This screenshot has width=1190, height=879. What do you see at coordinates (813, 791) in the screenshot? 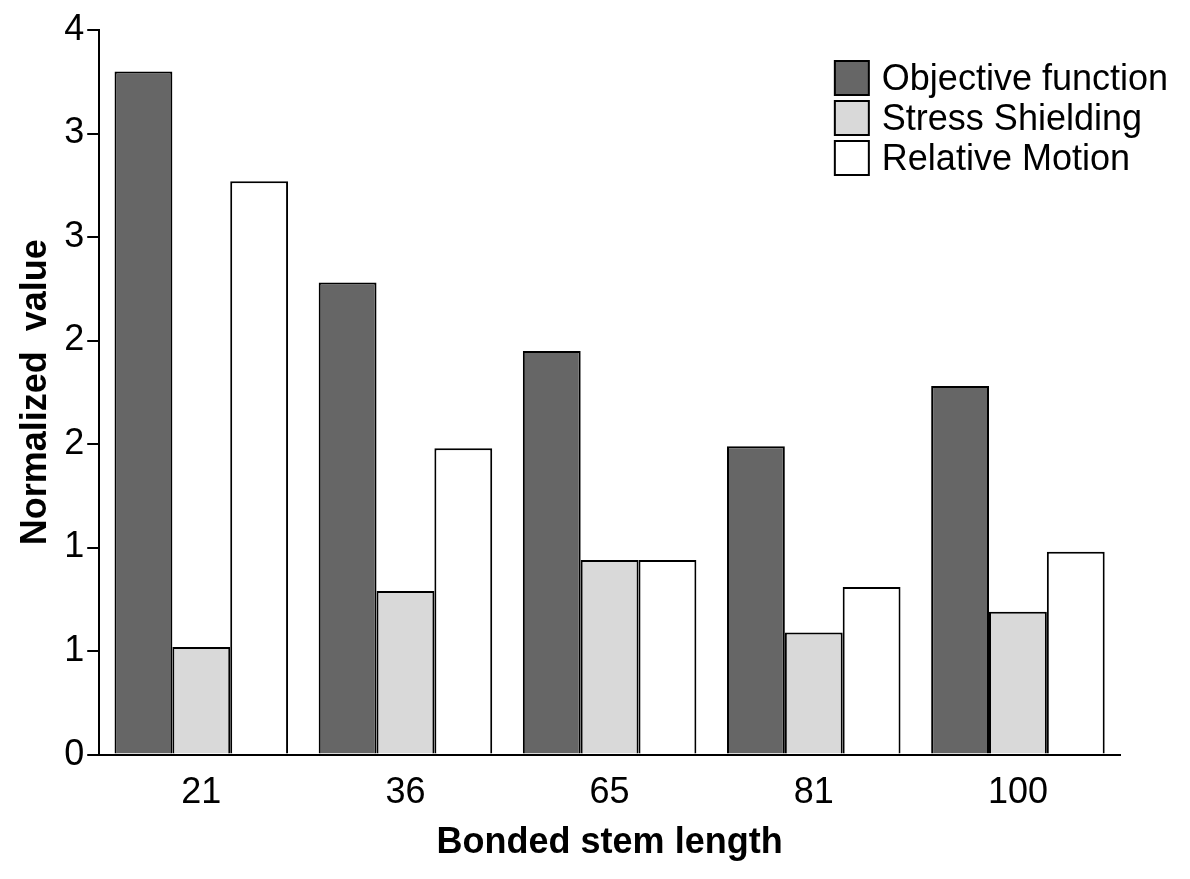
I see `x-tick-label: 81` at bounding box center [813, 791].